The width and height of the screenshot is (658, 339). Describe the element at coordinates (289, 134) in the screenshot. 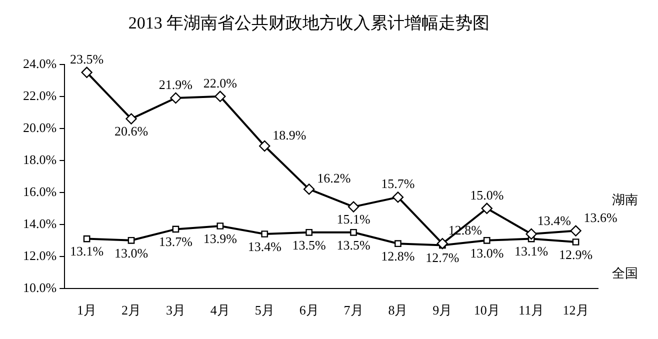

I see `data-label: 18.9%` at that location.